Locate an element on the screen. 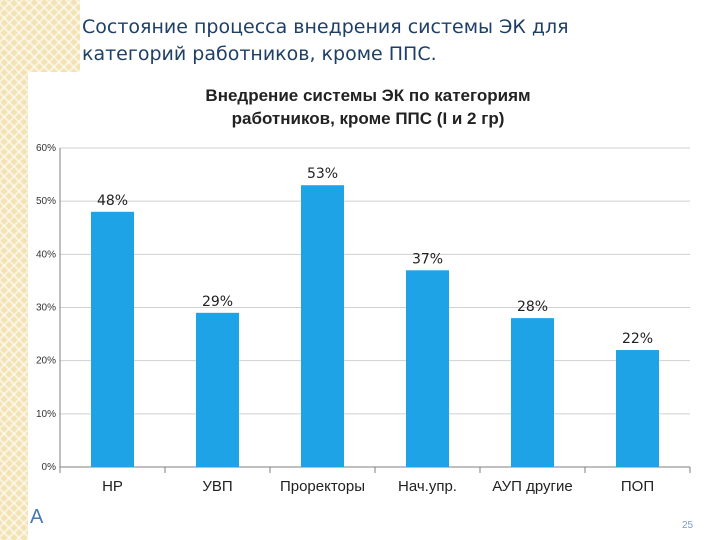  decorative-top-strip is located at coordinates (54, 36).